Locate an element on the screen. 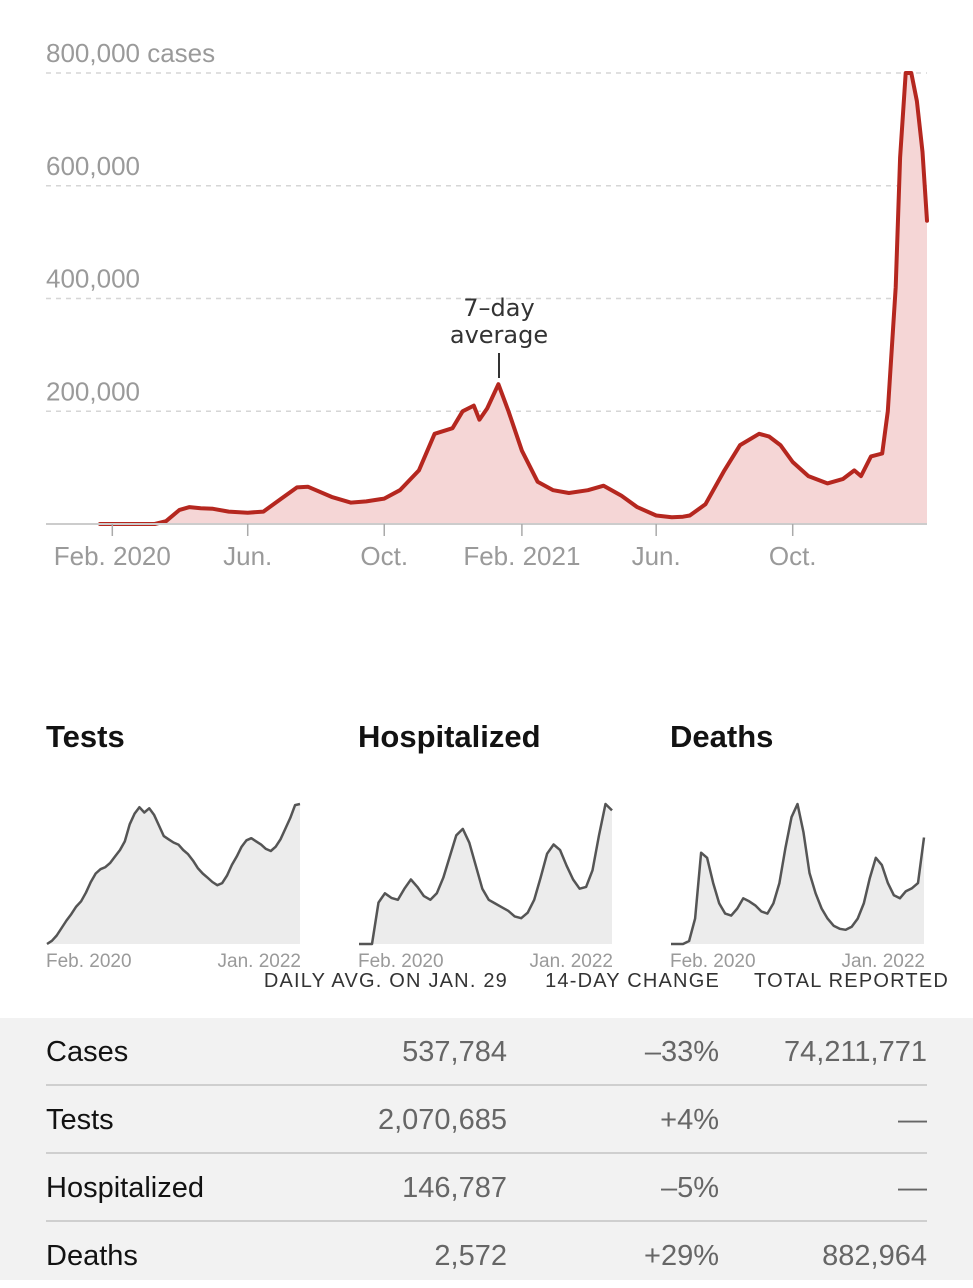  header-daily-avg: DAILY AVG. ON JAN. 29 is located at coordinates (385, 981).